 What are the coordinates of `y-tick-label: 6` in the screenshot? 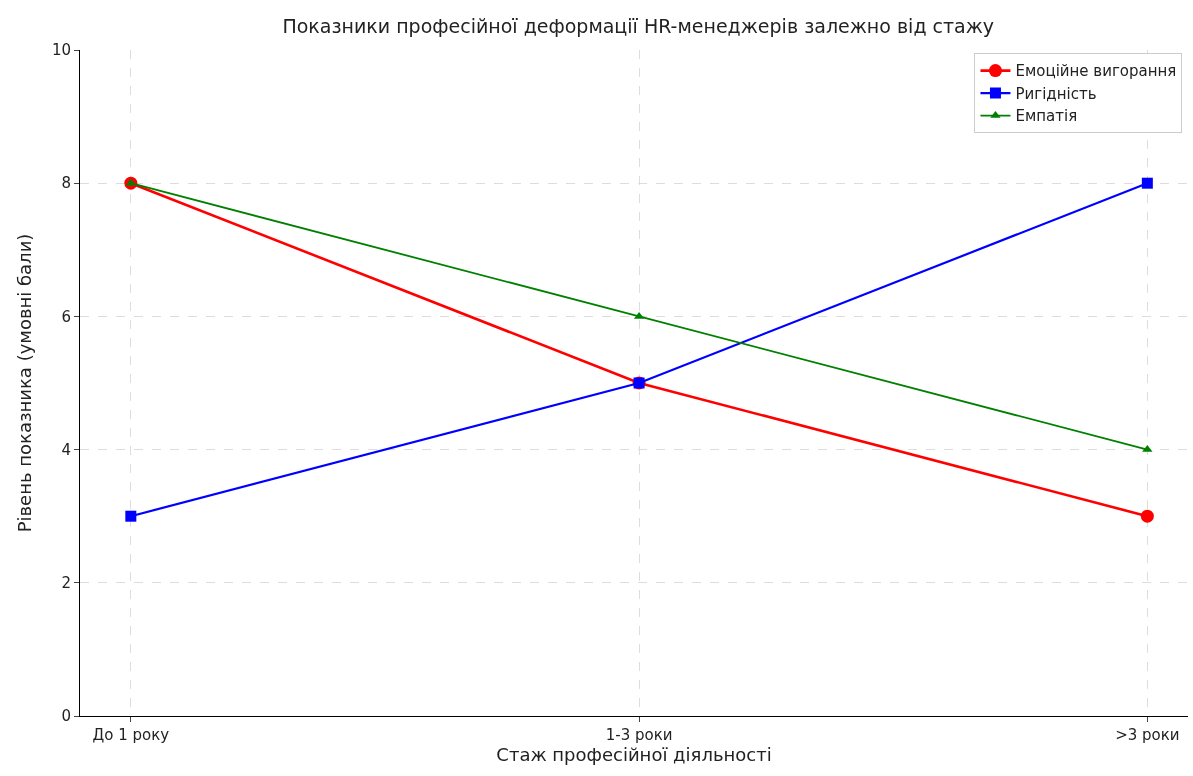 It's located at (66, 316).